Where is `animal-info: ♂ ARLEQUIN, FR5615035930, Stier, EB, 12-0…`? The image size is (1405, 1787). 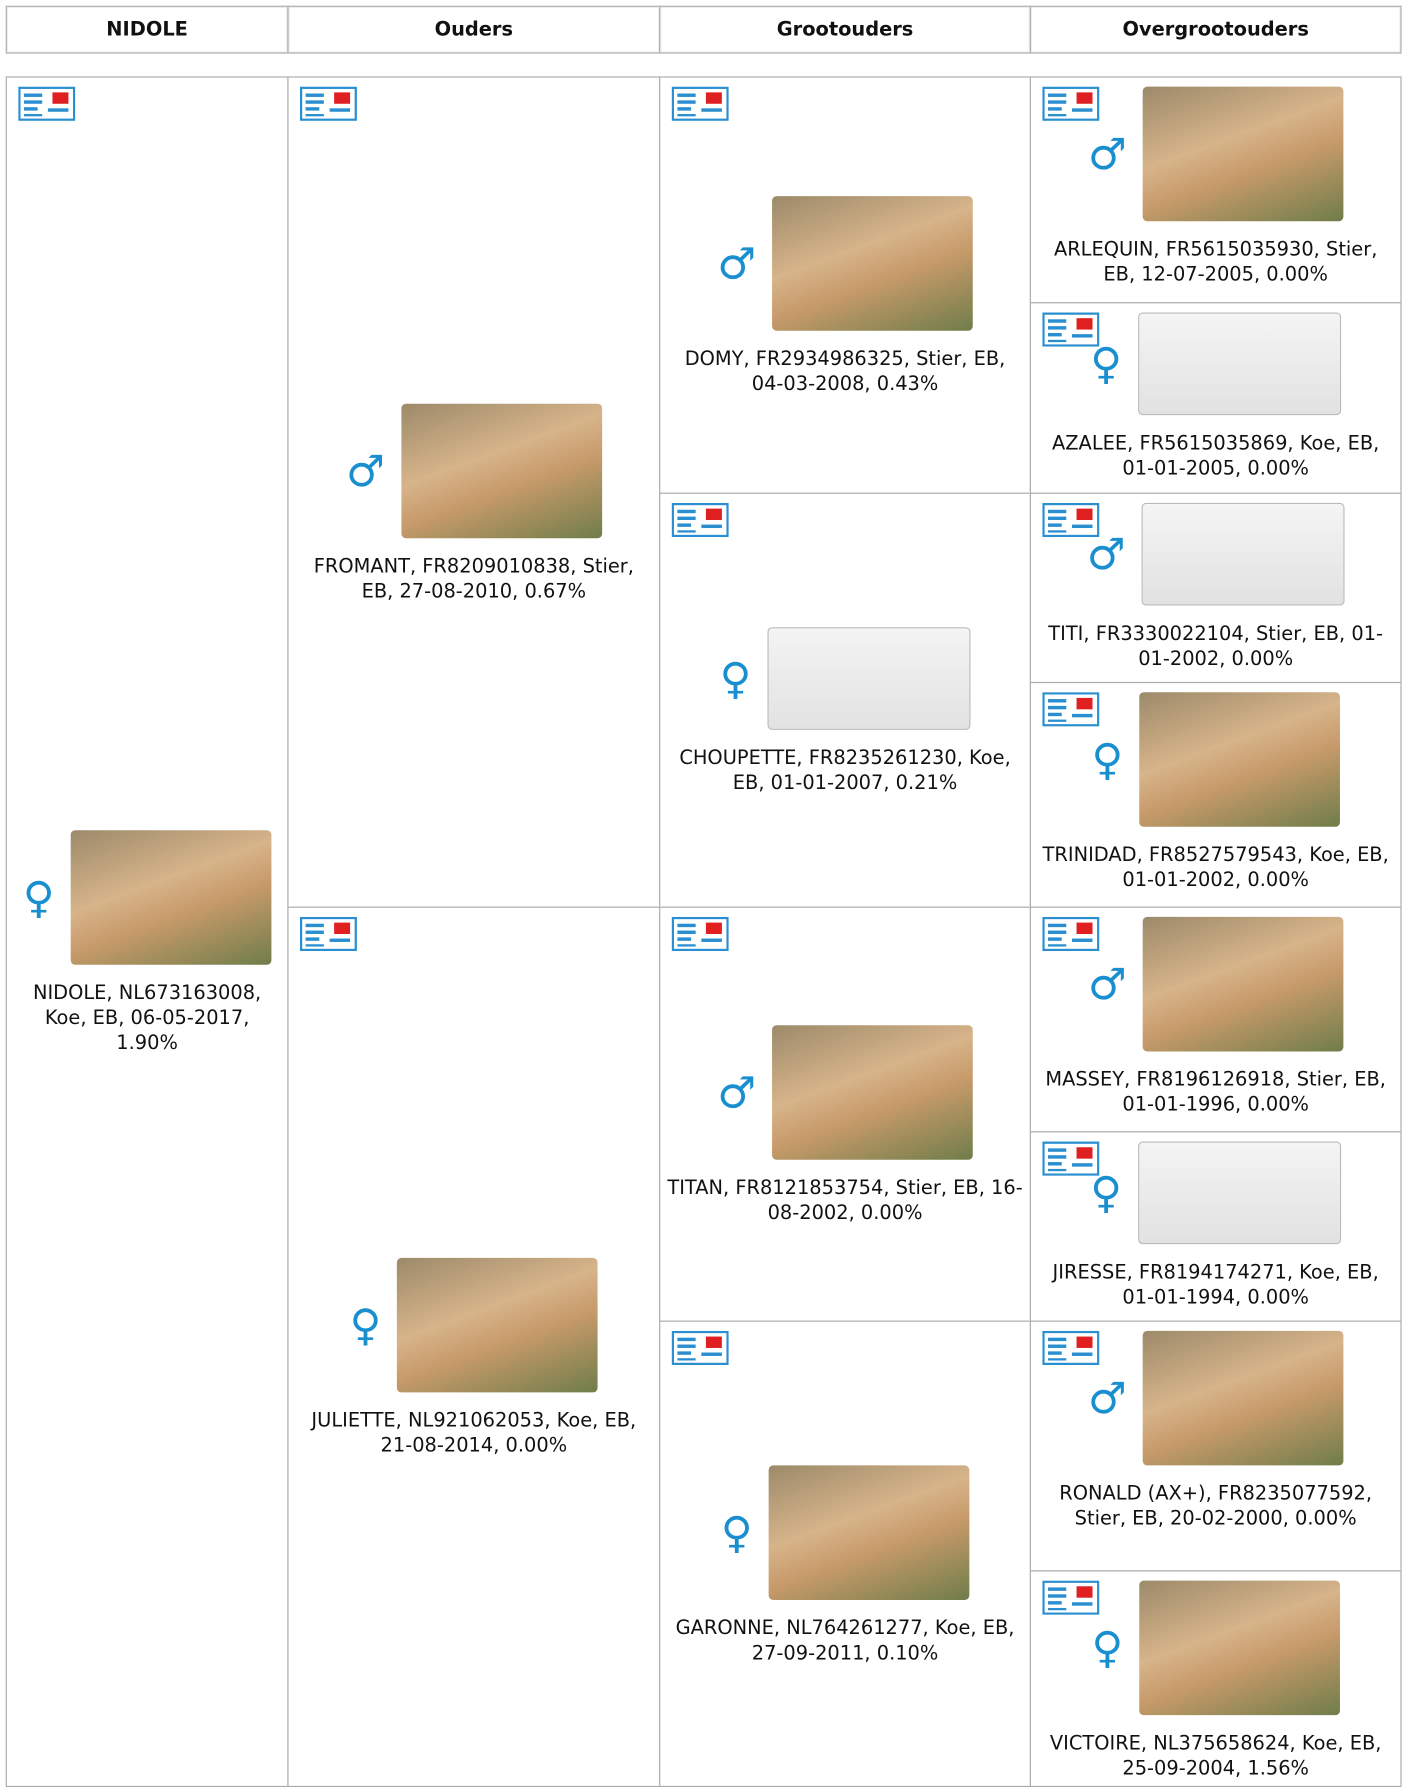 animal-info: ♂ ARLEQUIN, FR5615035930, Stier, EB, 12-0… is located at coordinates (1216, 187).